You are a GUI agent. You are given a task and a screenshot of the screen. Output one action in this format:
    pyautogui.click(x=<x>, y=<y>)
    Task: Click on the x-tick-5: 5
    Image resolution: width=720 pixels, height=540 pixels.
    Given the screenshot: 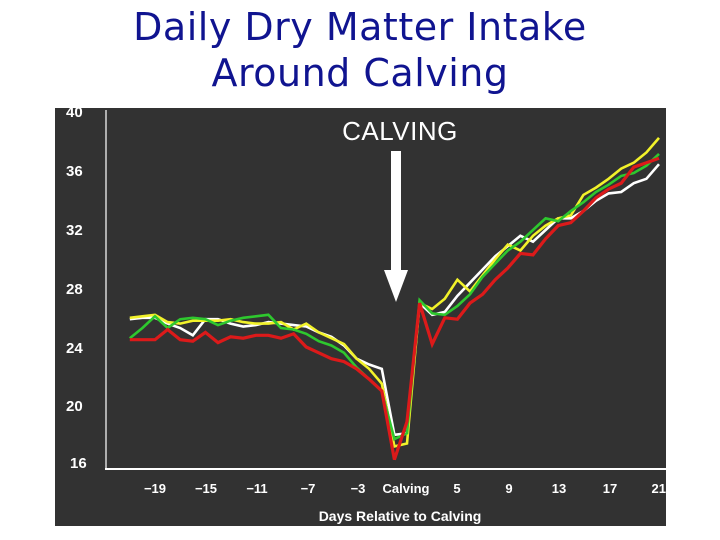 What is the action you would take?
    pyautogui.click(x=457, y=488)
    